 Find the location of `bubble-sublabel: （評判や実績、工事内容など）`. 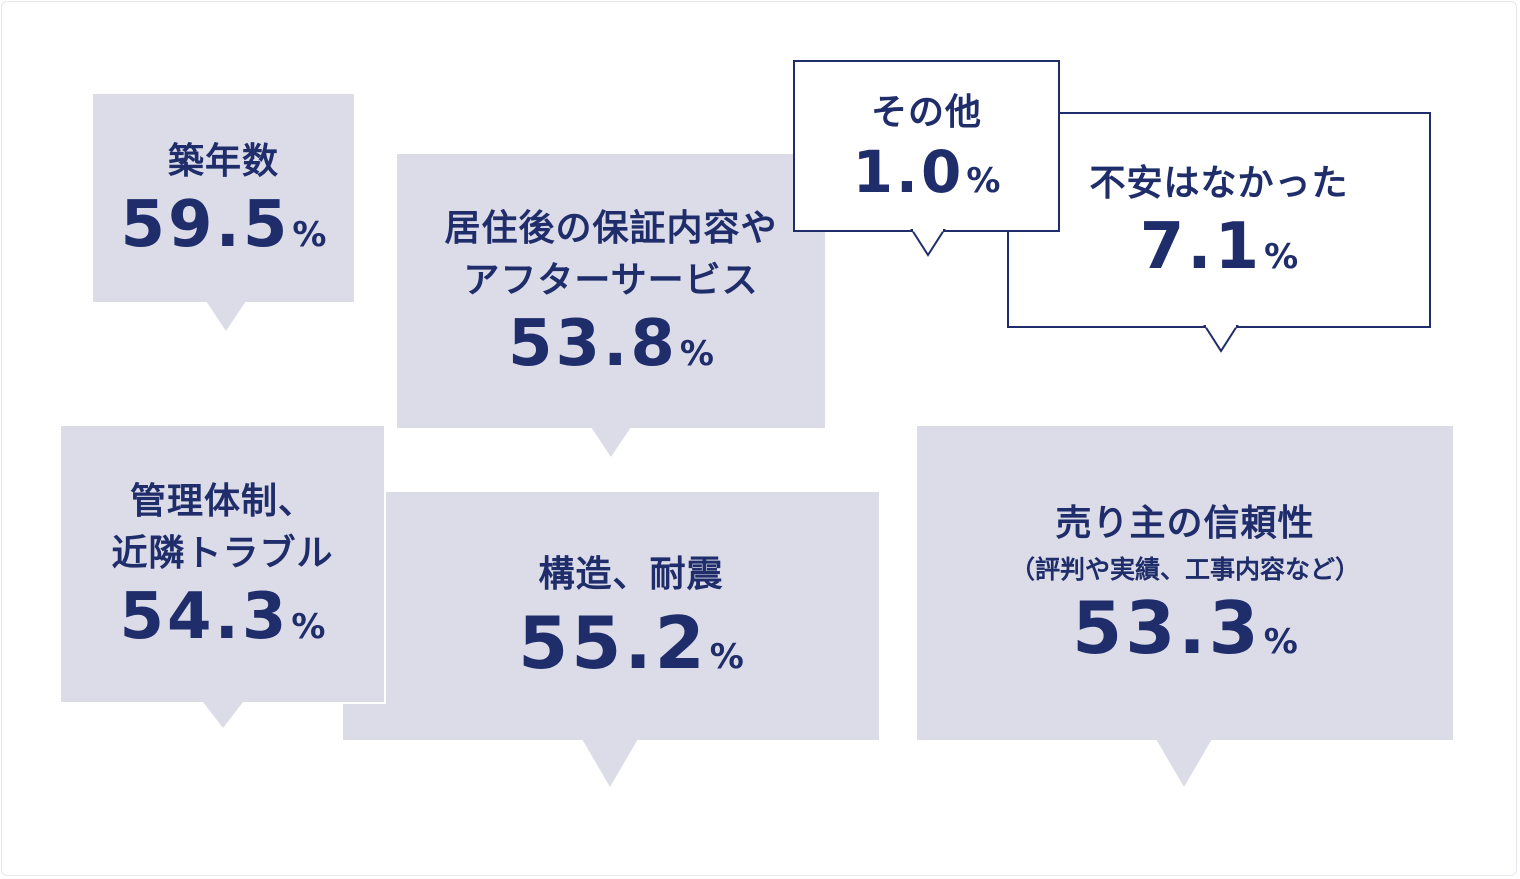

bubble-sublabel: （評判や実績、工事内容など） is located at coordinates (1184, 569).